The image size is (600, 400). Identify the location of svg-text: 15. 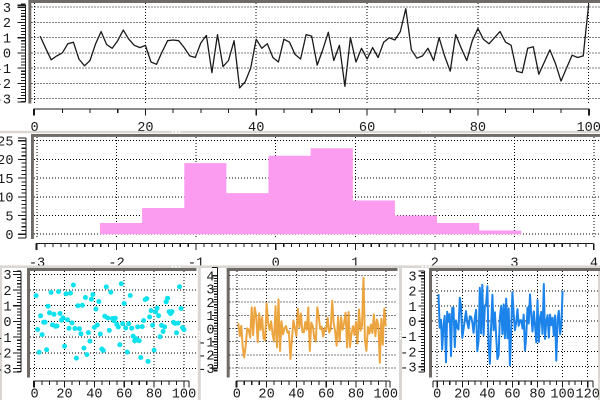
(7, 180).